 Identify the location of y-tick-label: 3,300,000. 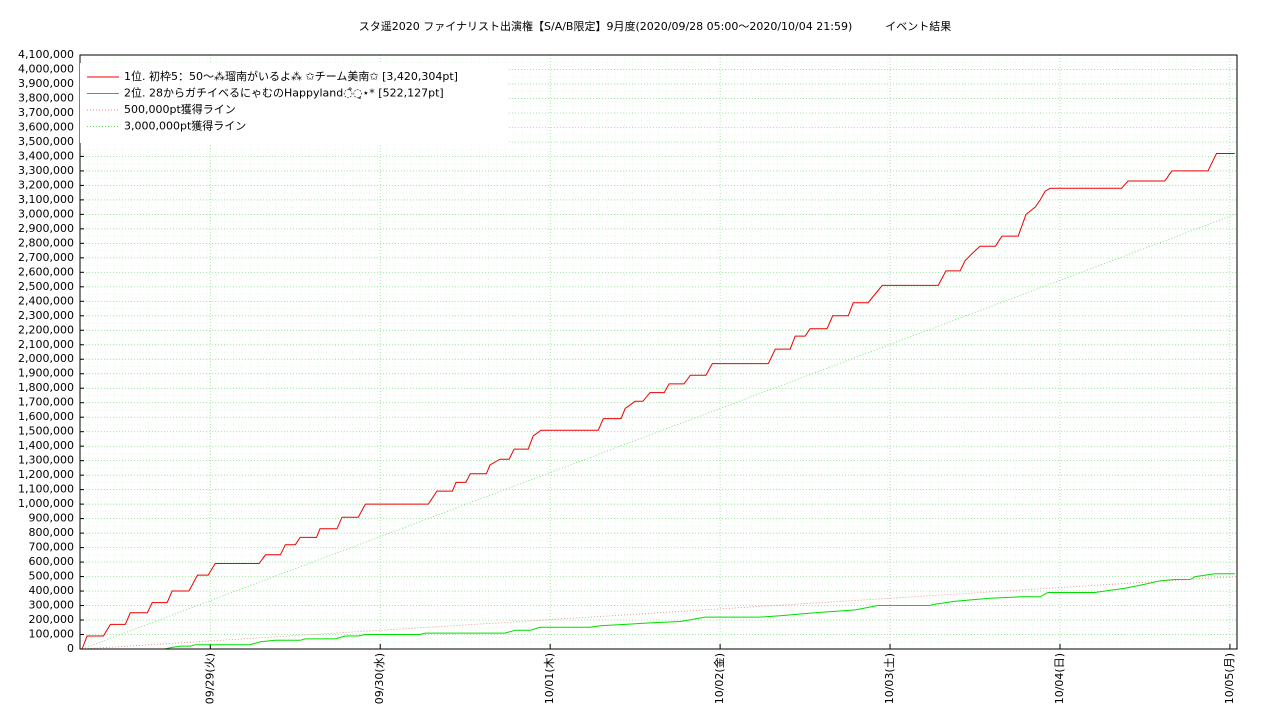
(46, 170).